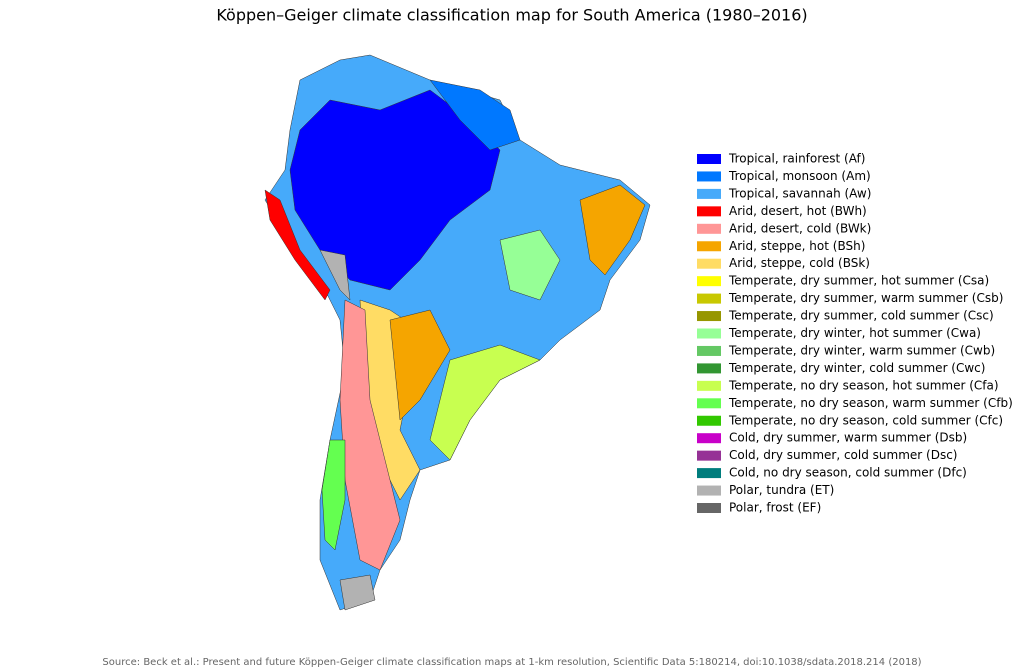 The height and width of the screenshot is (672, 1023). I want to click on legend-label: Arid, steppe, cold (BSk), so click(799, 263).